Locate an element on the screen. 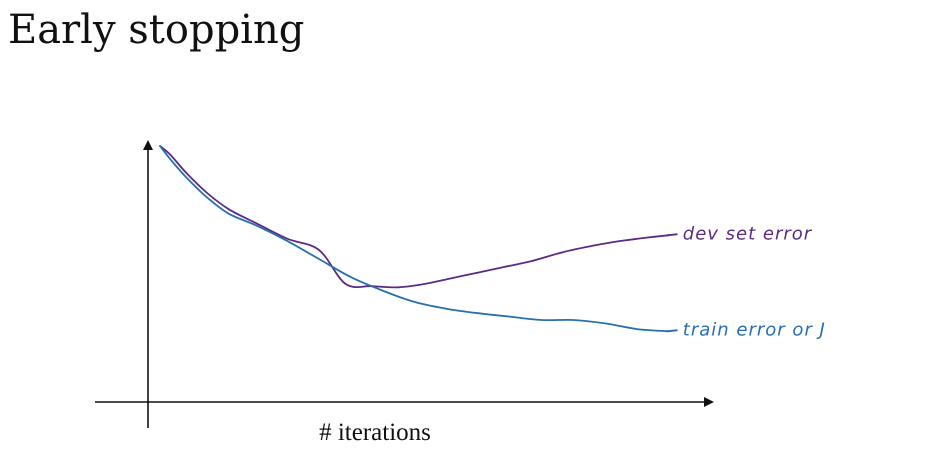 This screenshot has width=926, height=475. series-label-lead-dev-set-error is located at coordinates (671, 235).